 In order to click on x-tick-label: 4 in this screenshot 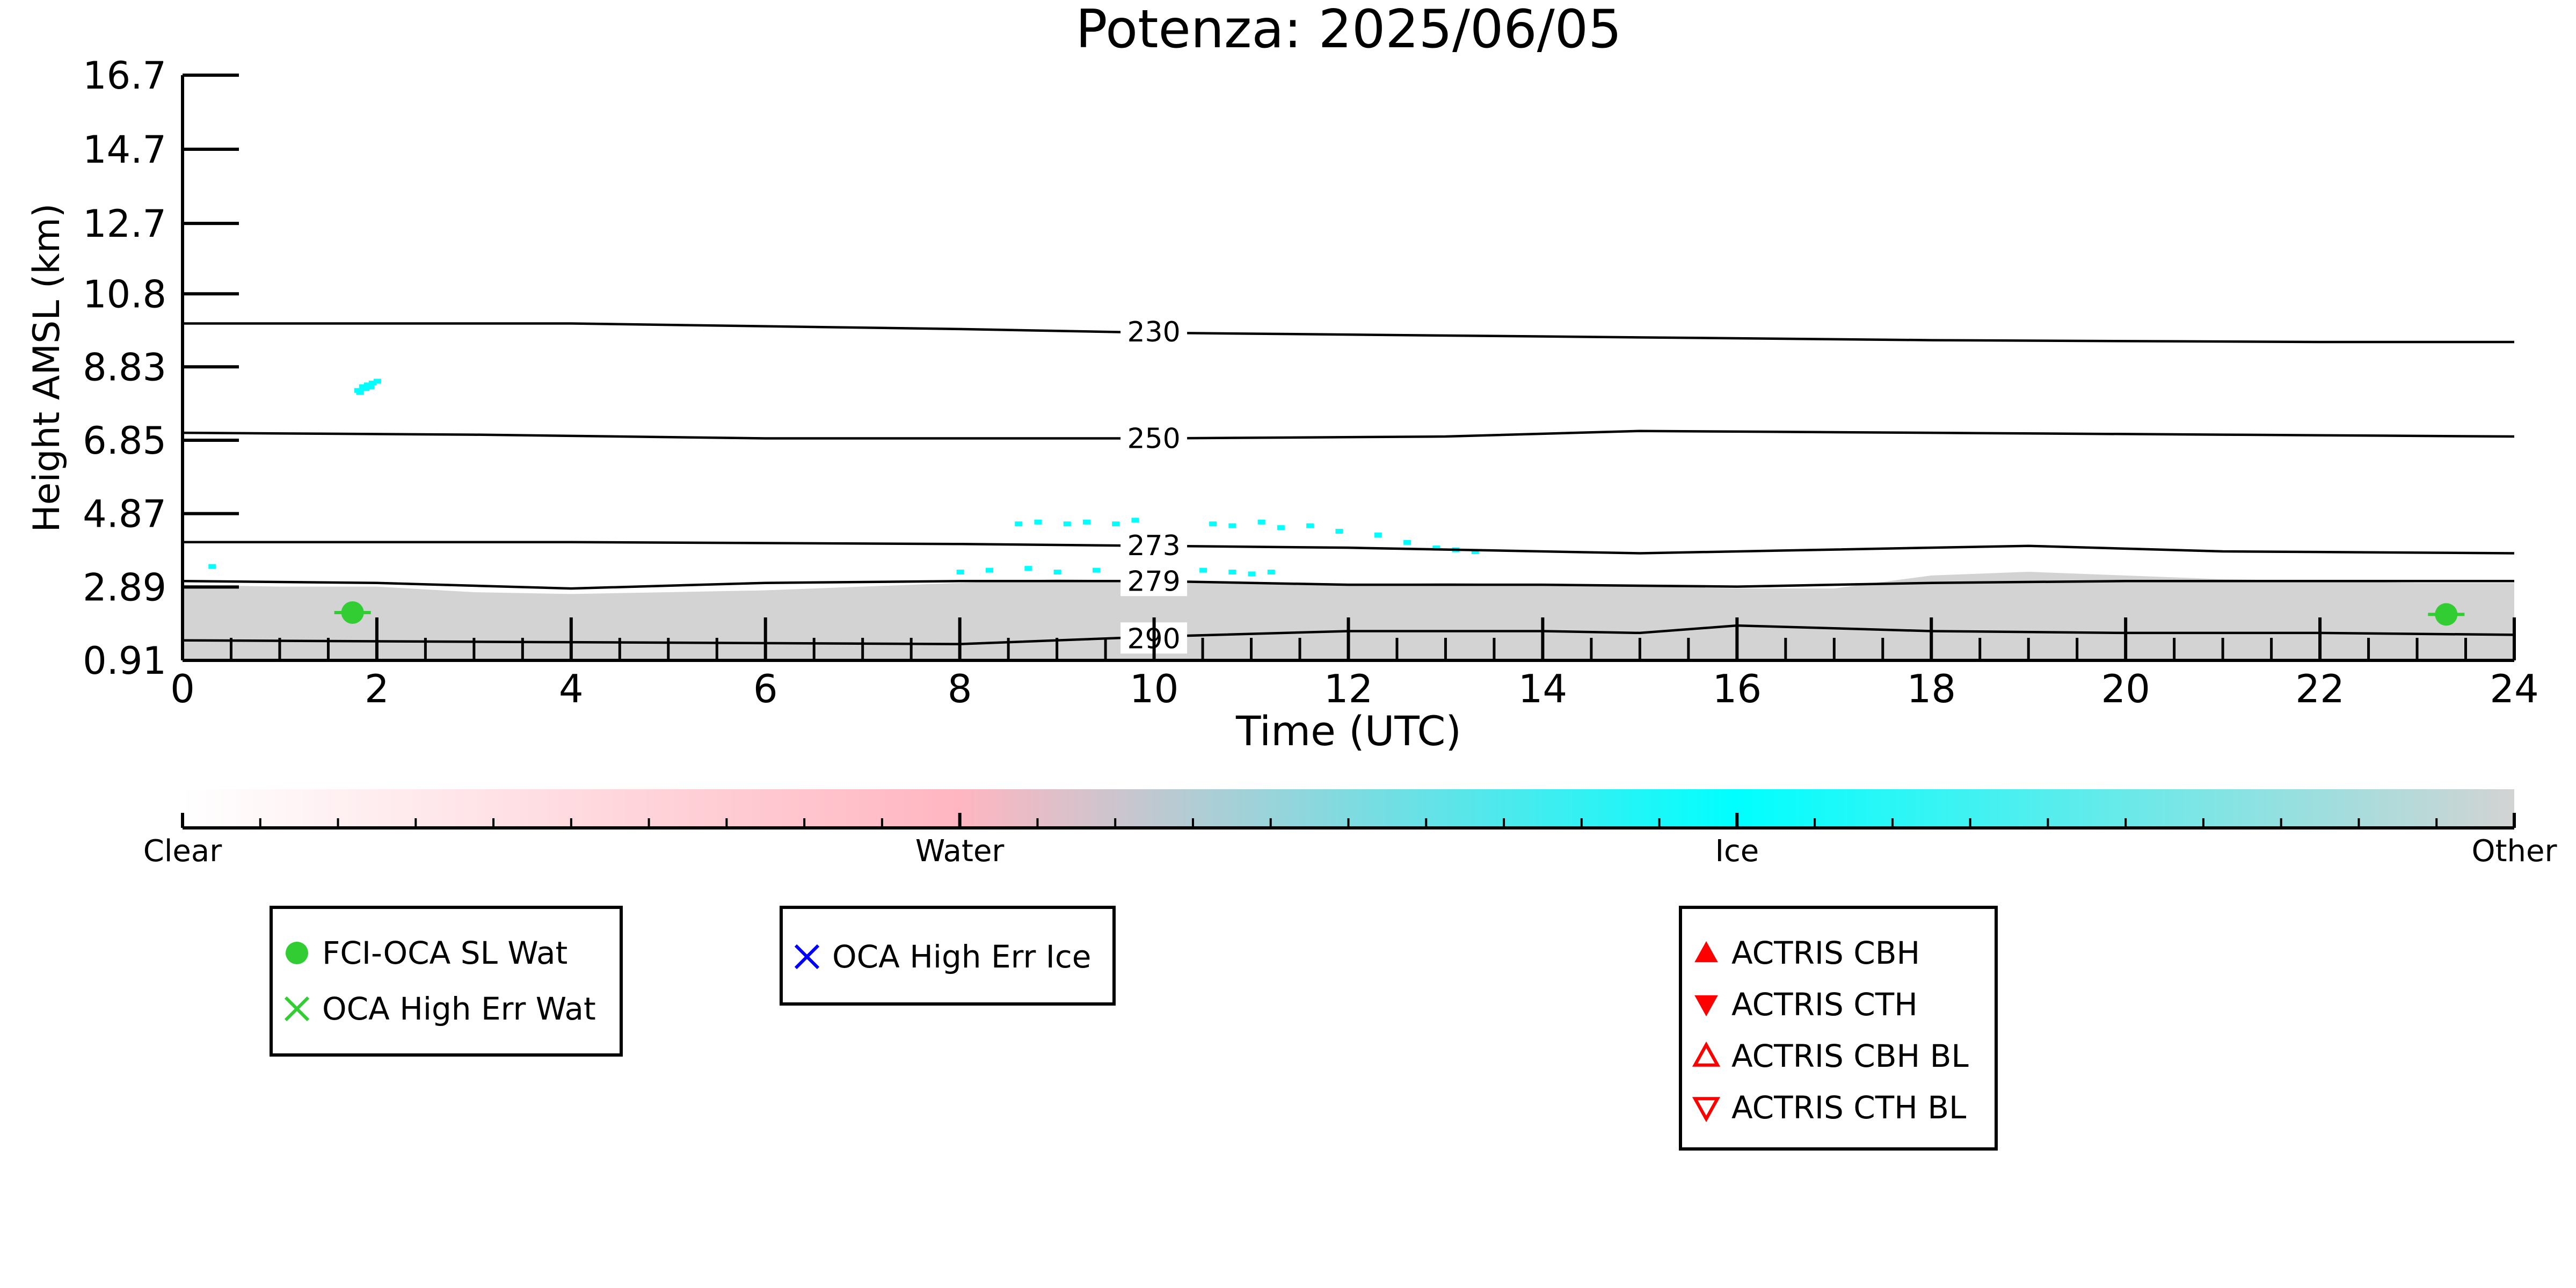, I will do `click(571, 688)`.